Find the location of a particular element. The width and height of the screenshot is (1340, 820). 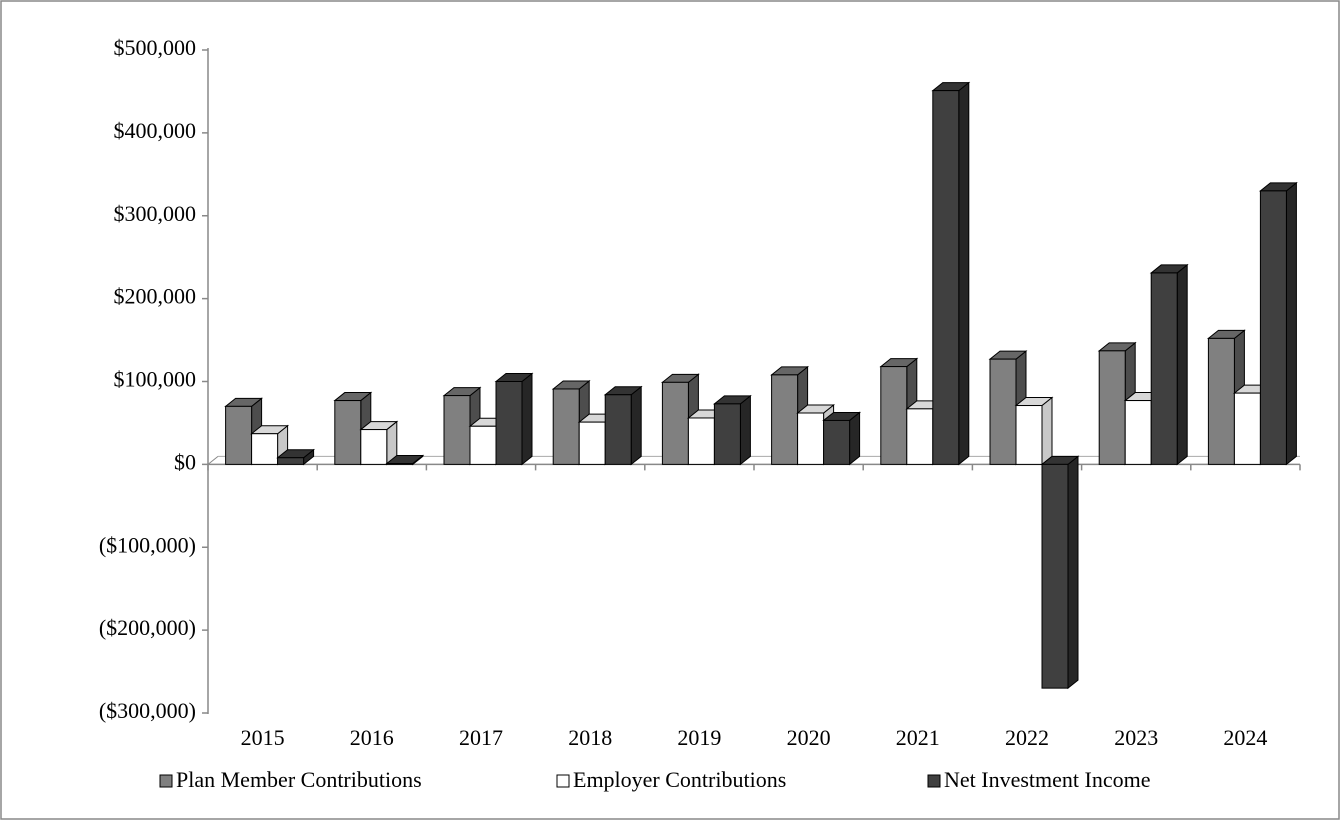

y-tick-label: $0 is located at coordinates (185, 461).